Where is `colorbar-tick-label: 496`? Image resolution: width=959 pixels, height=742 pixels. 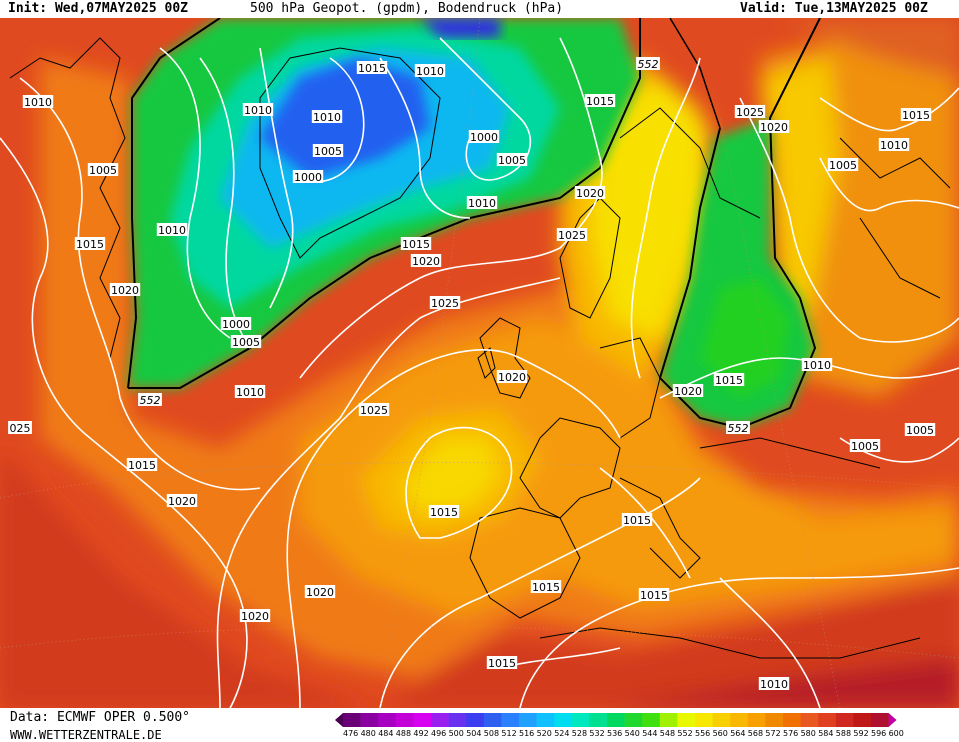 colorbar-tick-label: 496 is located at coordinates (439, 733).